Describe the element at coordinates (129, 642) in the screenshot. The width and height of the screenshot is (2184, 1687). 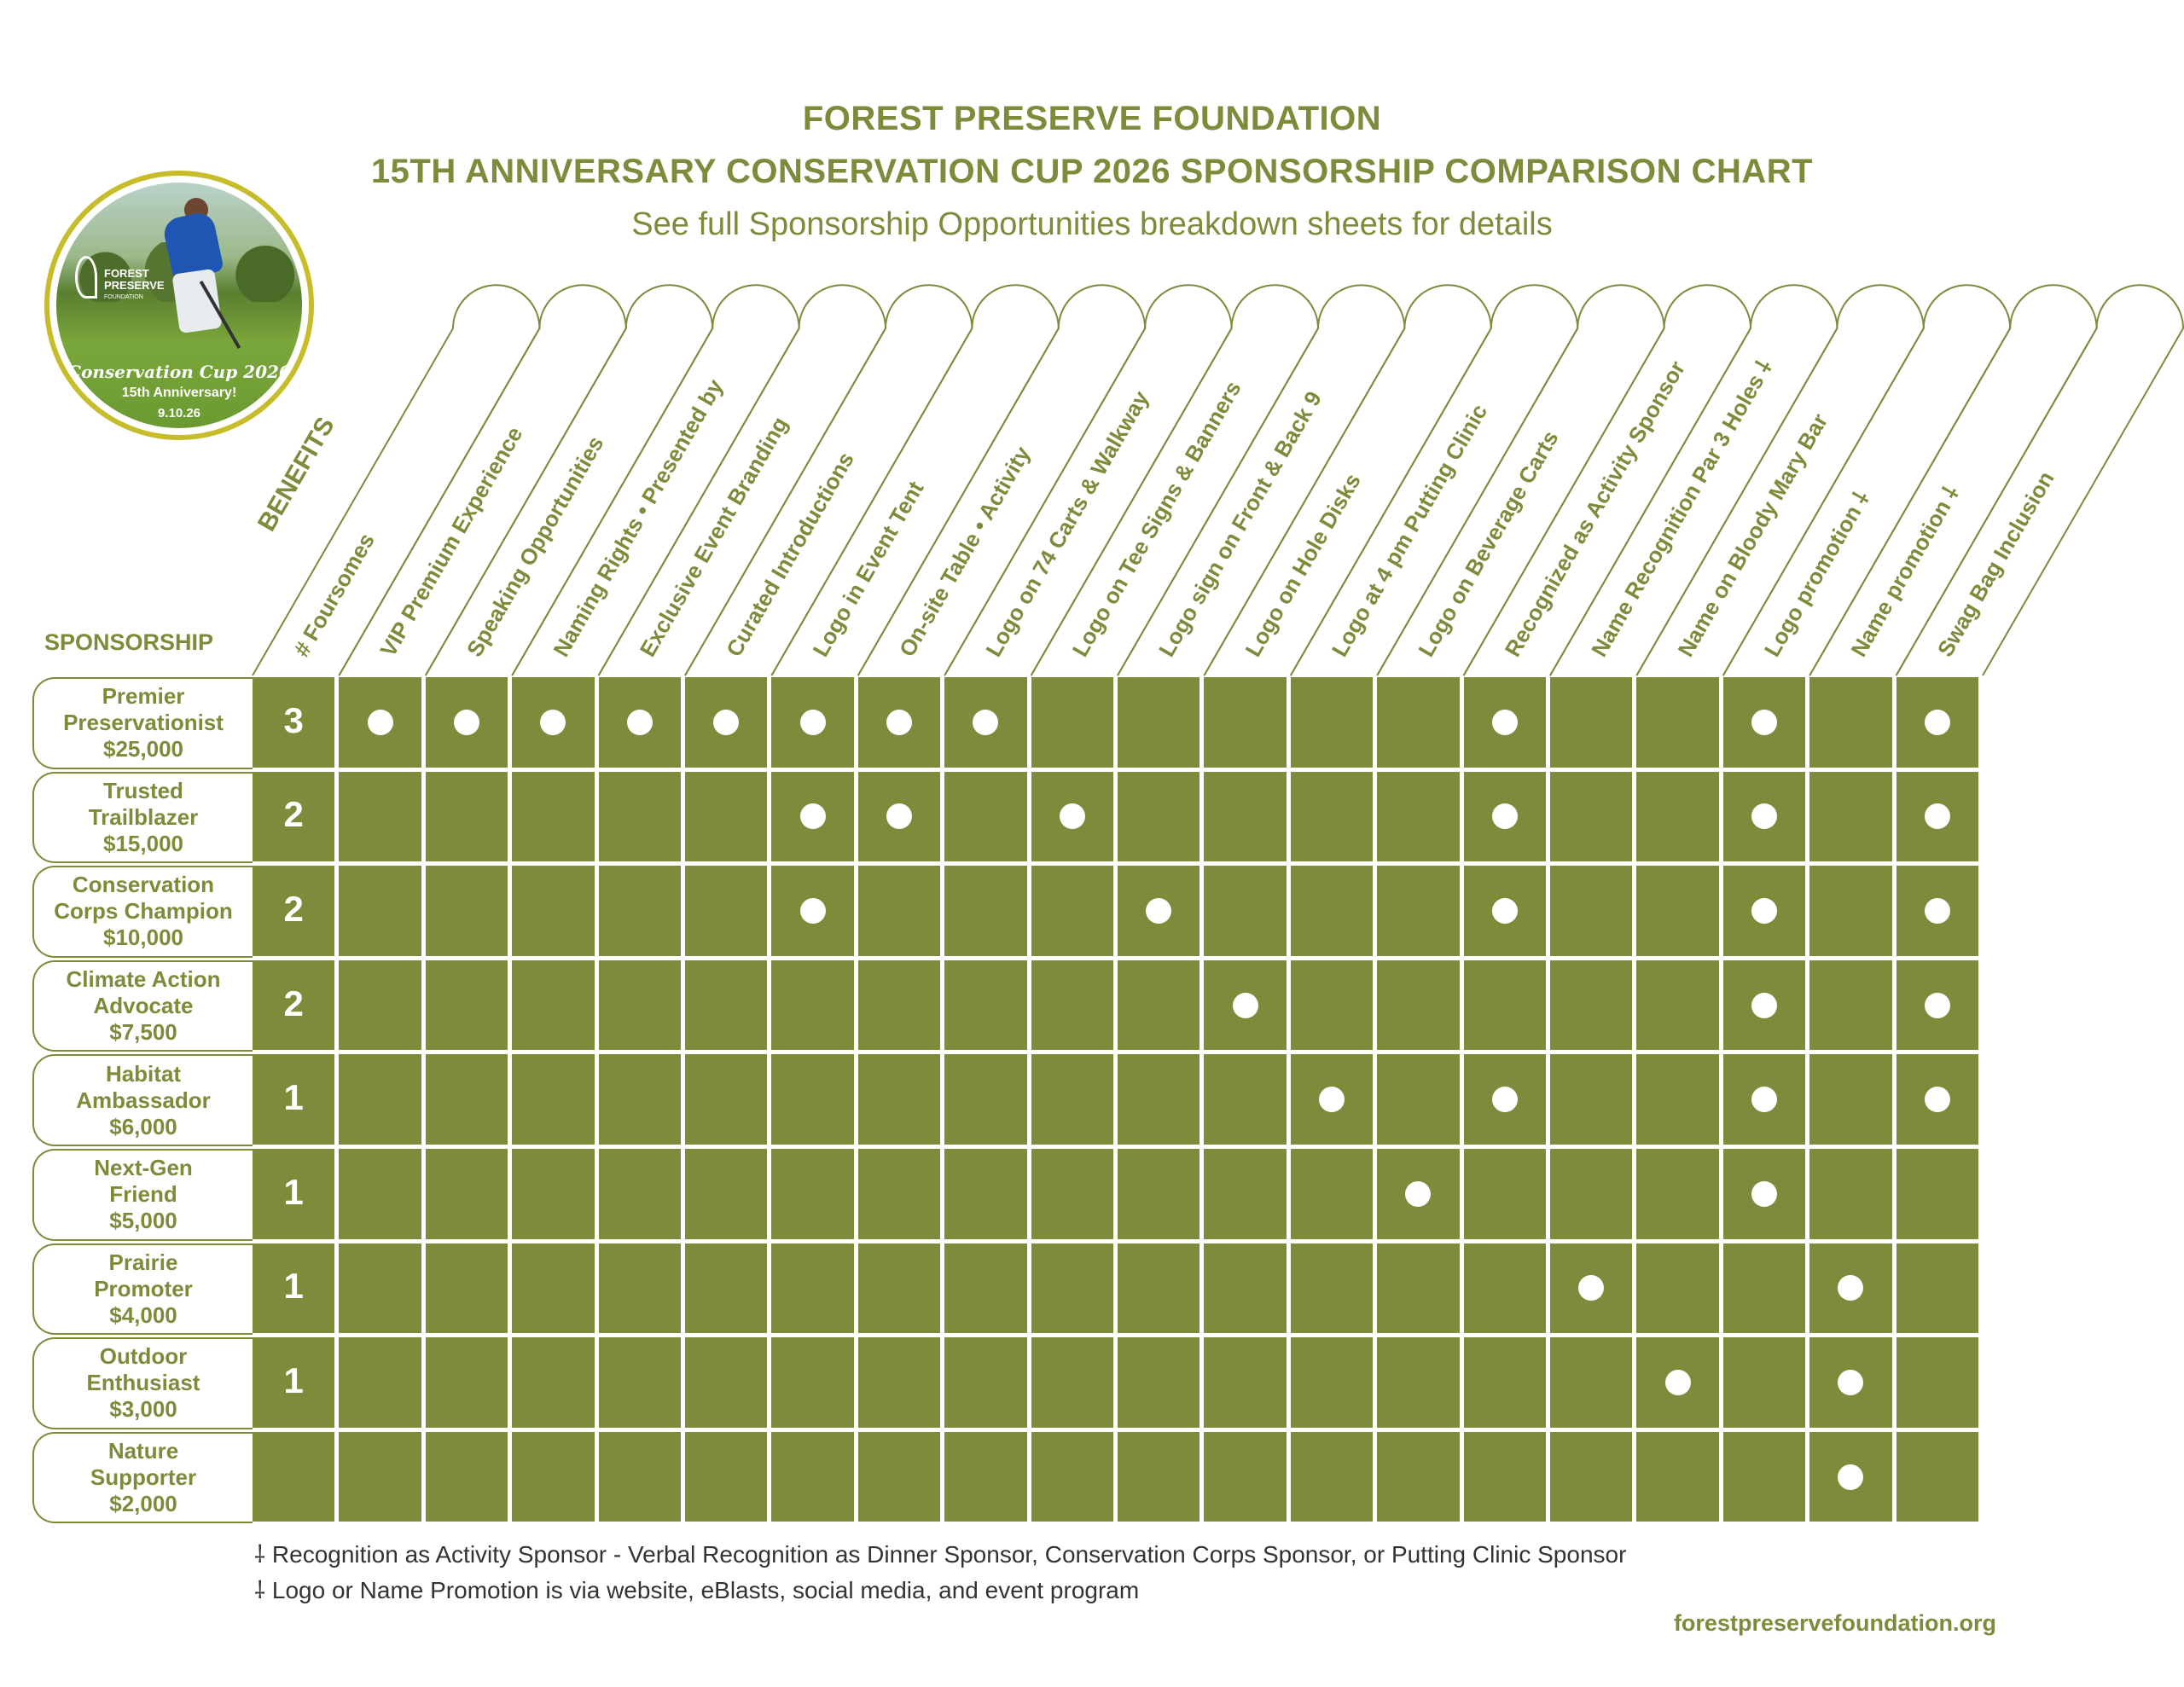
I see `sponsorship-label: SPONSORSHIP` at that location.